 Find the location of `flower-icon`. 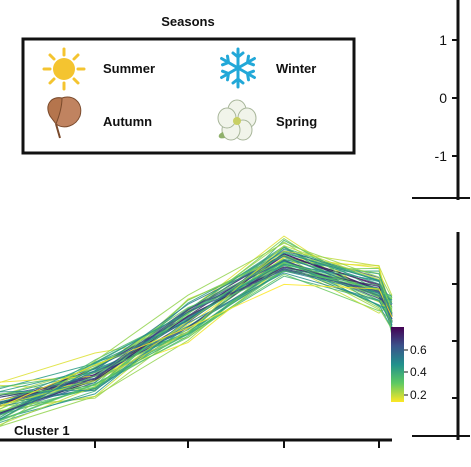

flower-icon is located at coordinates (237, 120).